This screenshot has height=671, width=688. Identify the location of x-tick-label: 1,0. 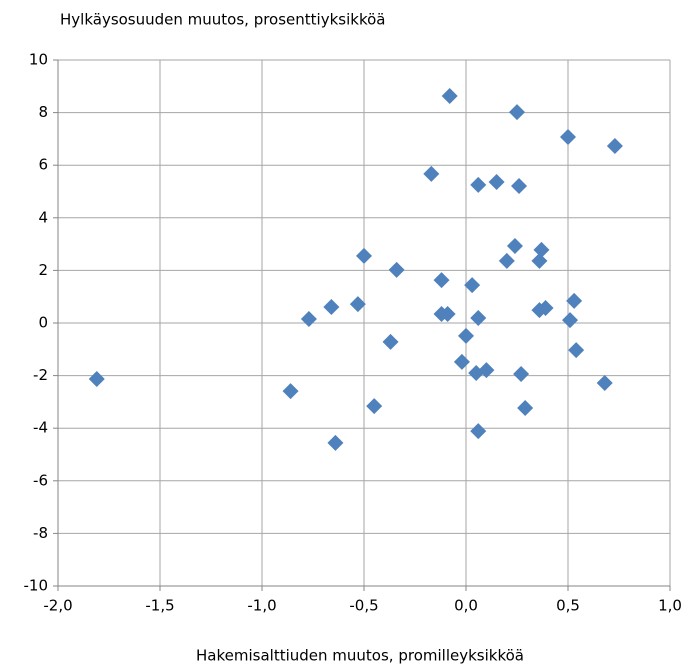
(670, 606).